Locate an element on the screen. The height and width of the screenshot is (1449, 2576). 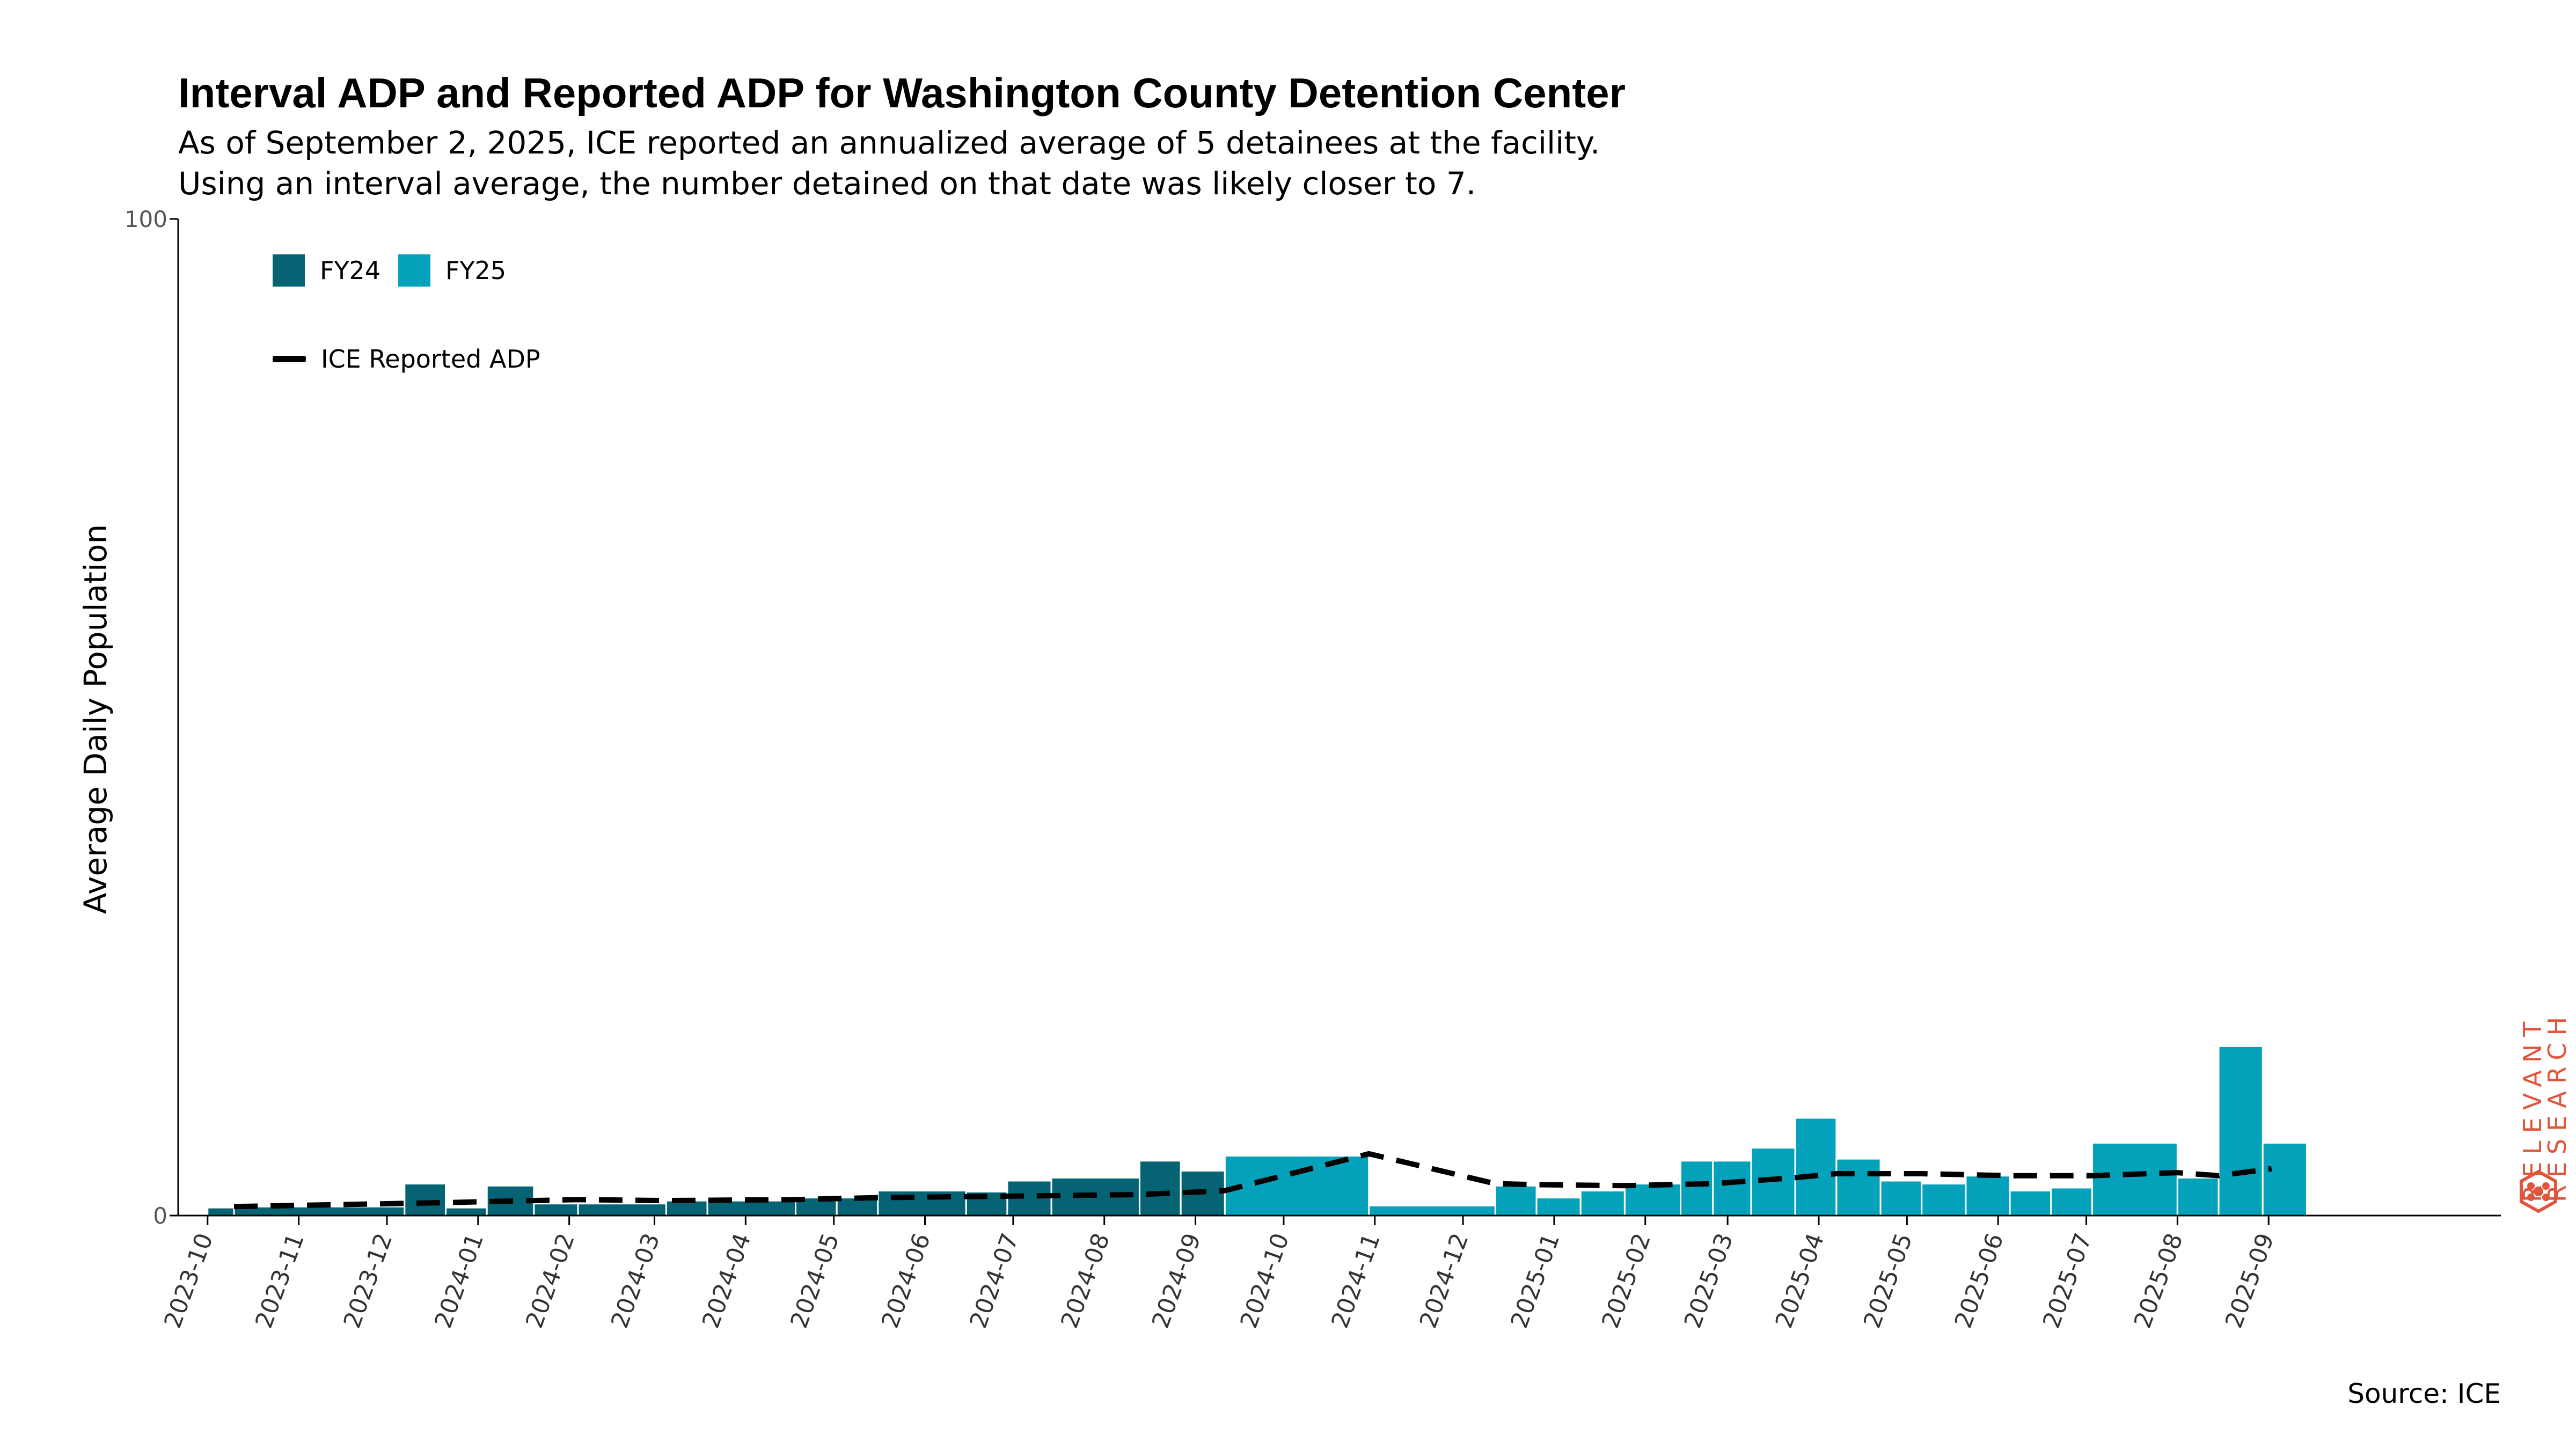
x-tick-label-2024-01: 2024-01 is located at coordinates (459, 1280).